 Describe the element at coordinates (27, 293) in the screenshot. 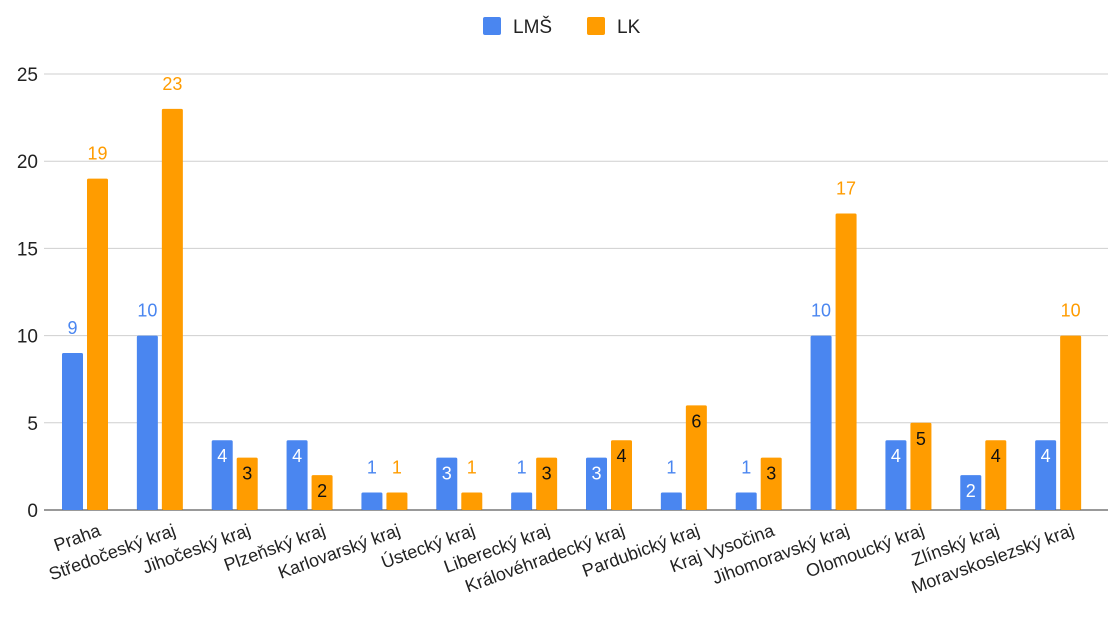

I see `y-axis-ticks: 0 5 10 15 20 25` at that location.